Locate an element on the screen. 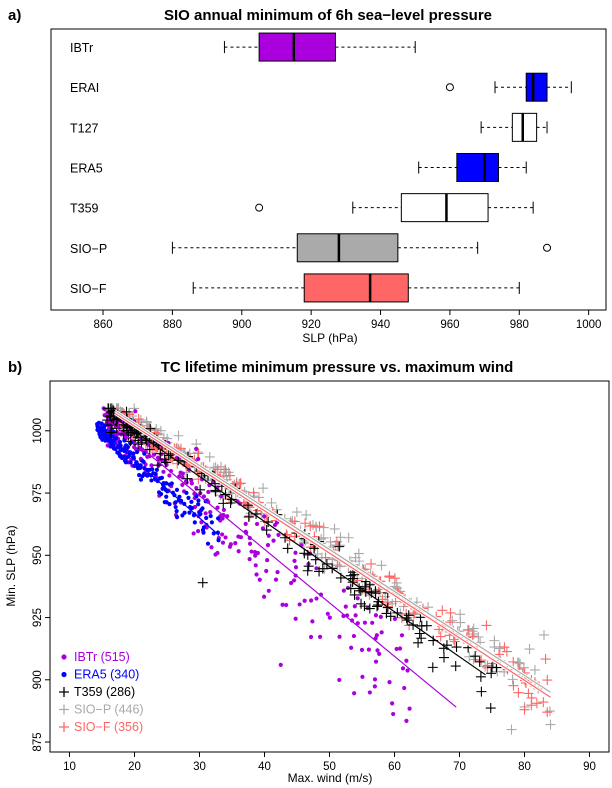 The image size is (612, 788). category-label: SIO−F is located at coordinates (88, 289).